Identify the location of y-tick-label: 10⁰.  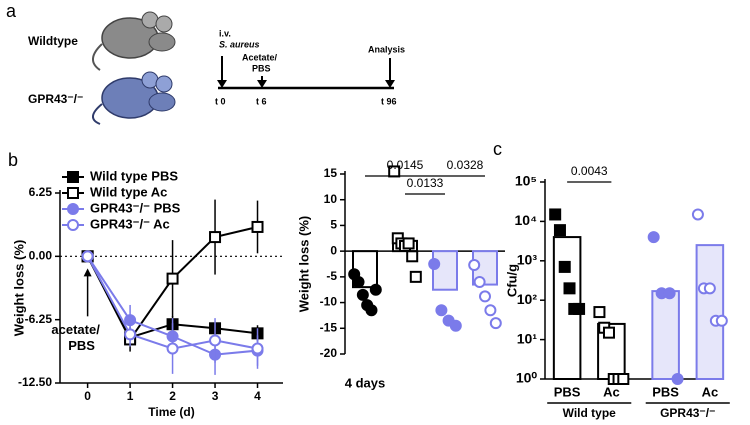
(527, 378).